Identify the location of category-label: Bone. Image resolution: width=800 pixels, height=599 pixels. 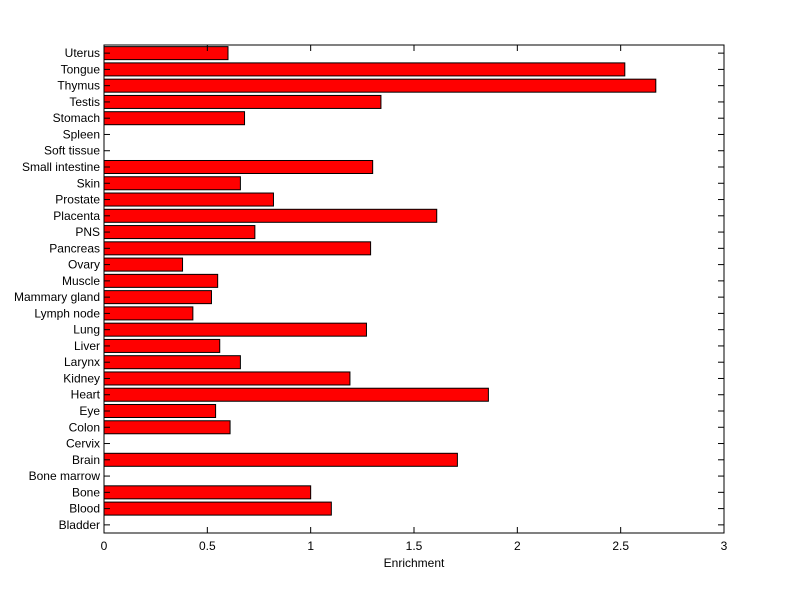
(86, 492).